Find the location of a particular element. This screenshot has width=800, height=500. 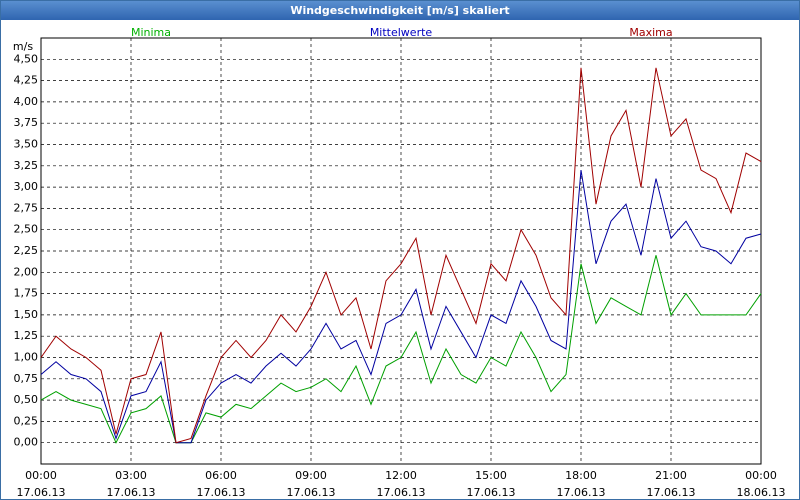

y-tick-label: 0,75 is located at coordinates (26, 378).